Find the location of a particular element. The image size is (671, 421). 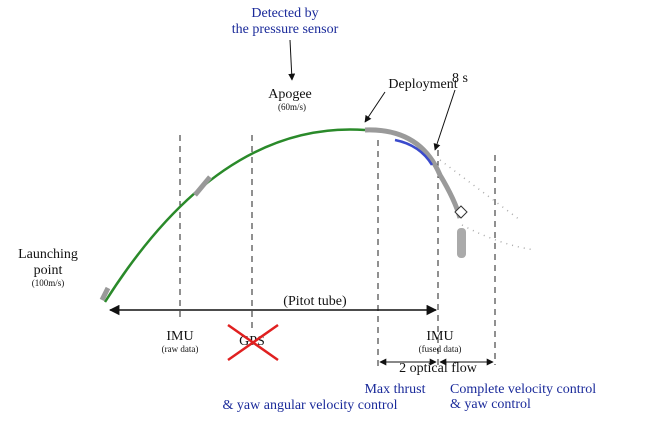

imu-fused-label: IMU is located at coordinates (439, 336).